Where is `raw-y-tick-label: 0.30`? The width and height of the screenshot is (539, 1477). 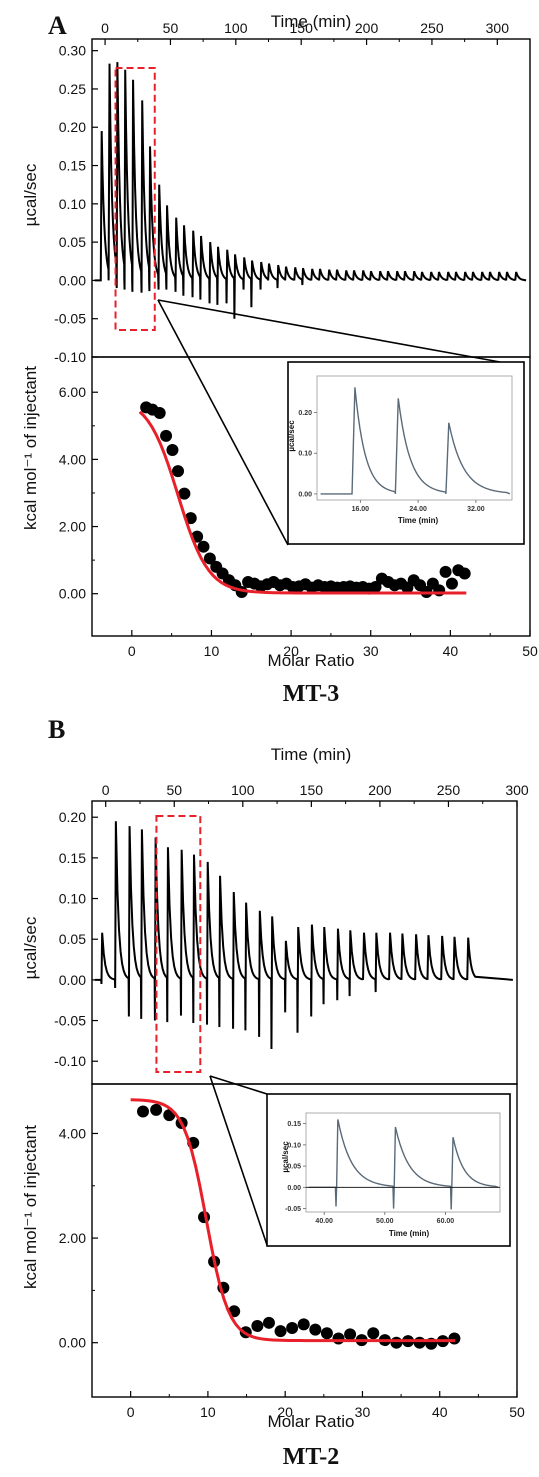
raw-y-tick-label: 0.30 is located at coordinates (72, 51).